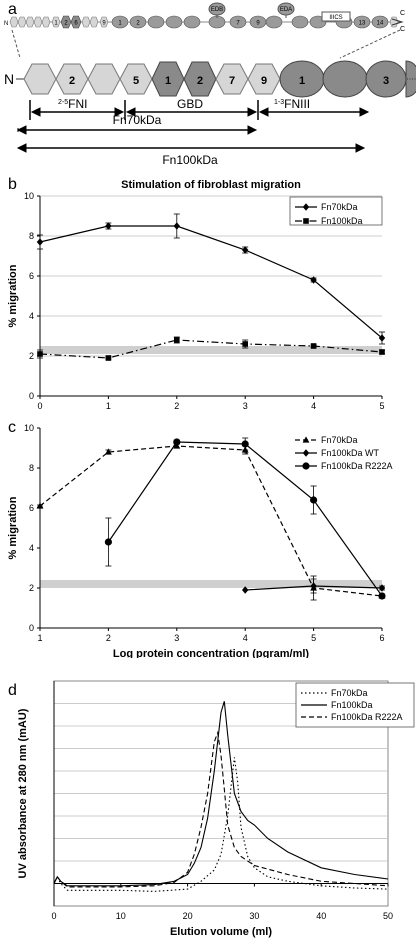 The width and height of the screenshot is (416, 943). I want to click on legend: Fn70kDa Fn100kDa Fn100kDa R222A, so click(355, 705).